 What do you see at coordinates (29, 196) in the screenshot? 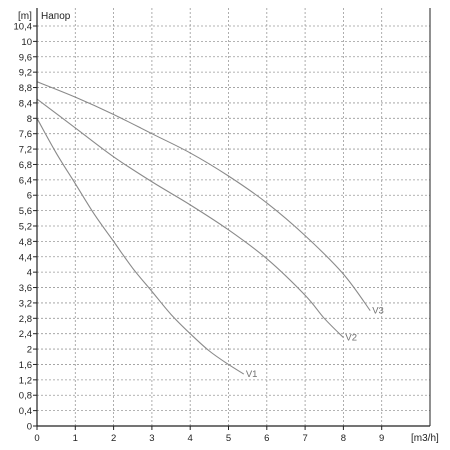
I see `y-tick-label: 6` at bounding box center [29, 196].